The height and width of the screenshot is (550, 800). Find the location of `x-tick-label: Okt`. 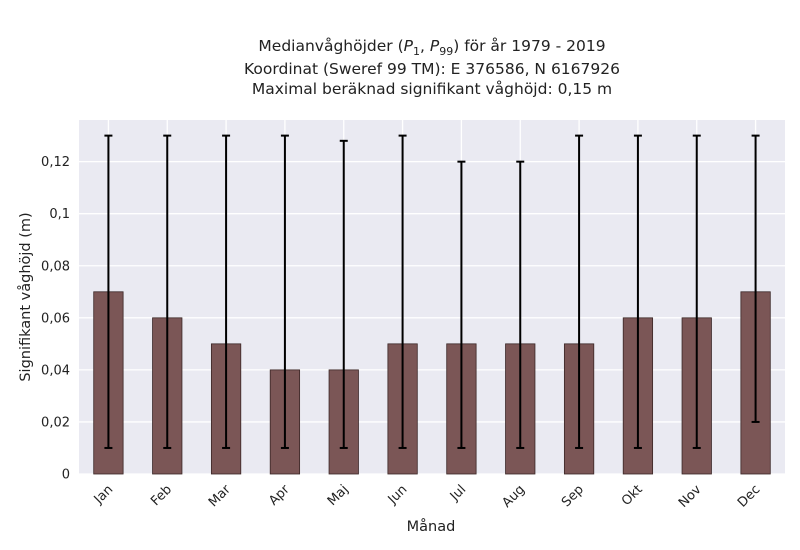

x-tick-label: Okt is located at coordinates (632, 495).